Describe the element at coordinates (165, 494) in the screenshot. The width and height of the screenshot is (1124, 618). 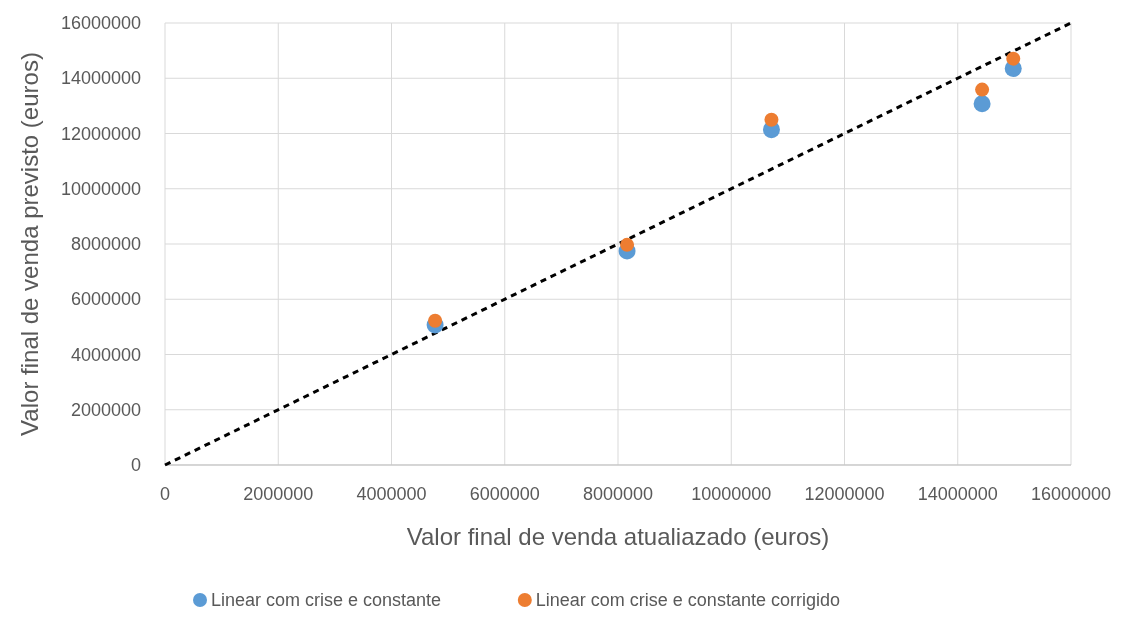
I see `x-tick-label: 0` at that location.